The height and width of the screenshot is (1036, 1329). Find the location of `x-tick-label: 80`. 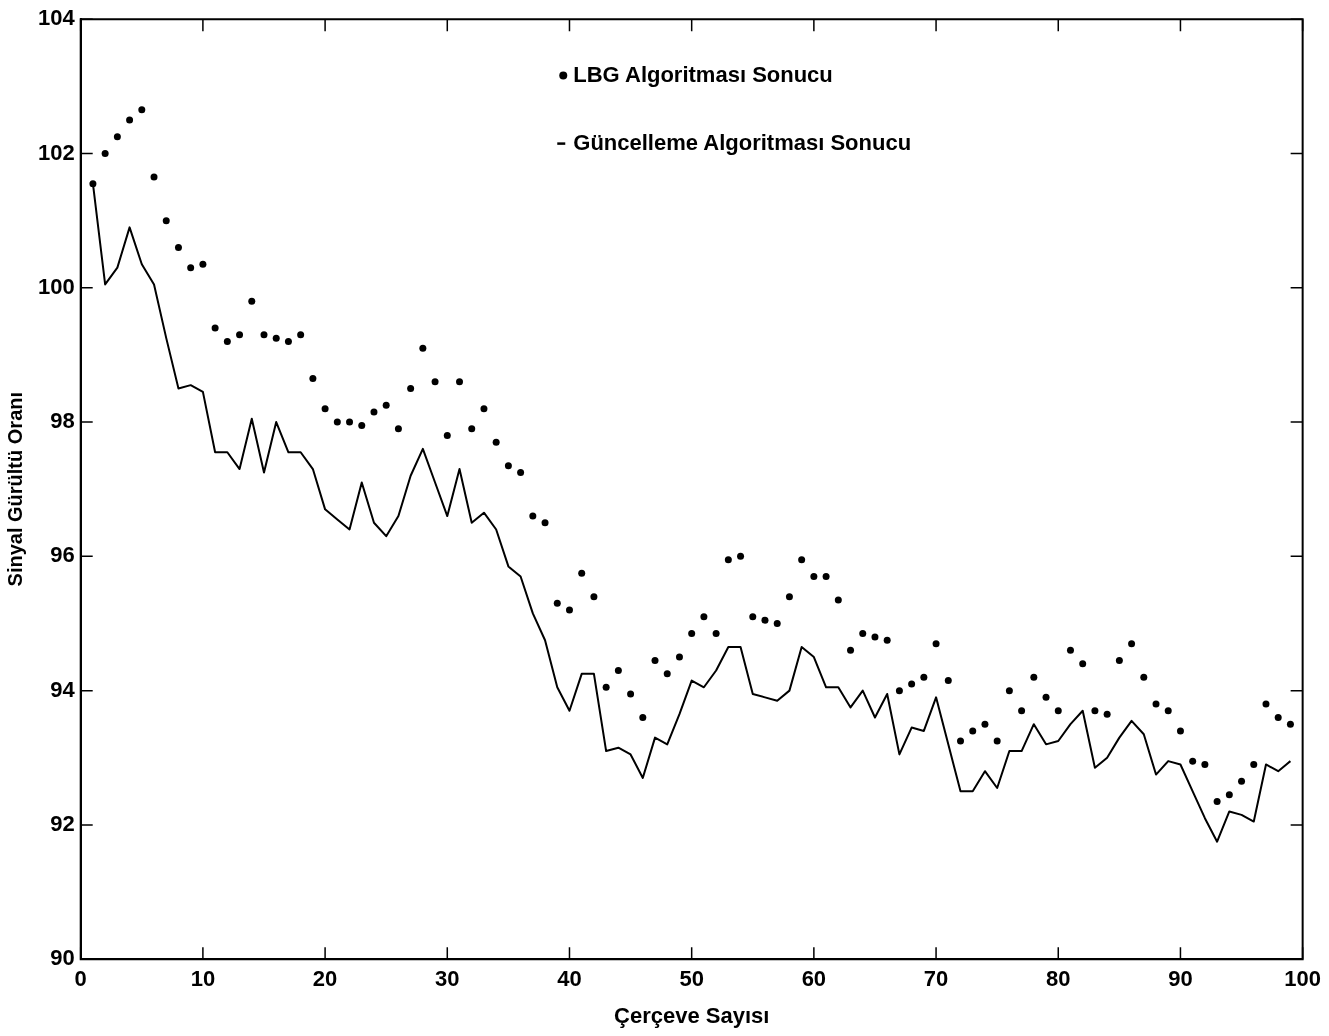

x-tick-label: 80 is located at coordinates (1058, 979).